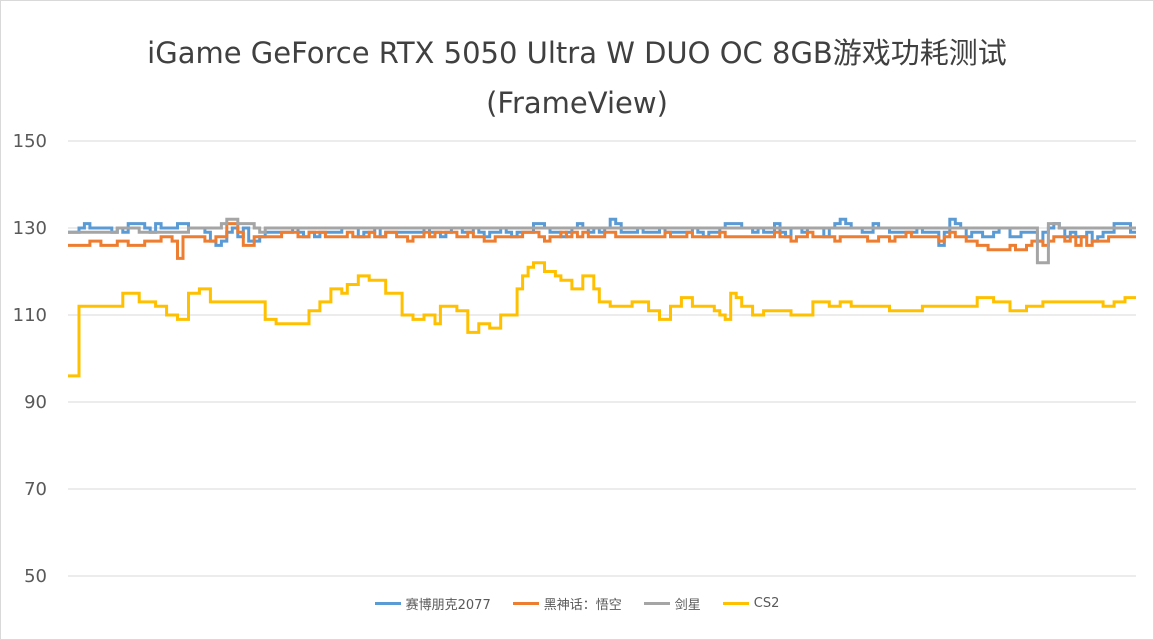  What do you see at coordinates (30, 228) in the screenshot?
I see `y-tick-label: 130` at bounding box center [30, 228].